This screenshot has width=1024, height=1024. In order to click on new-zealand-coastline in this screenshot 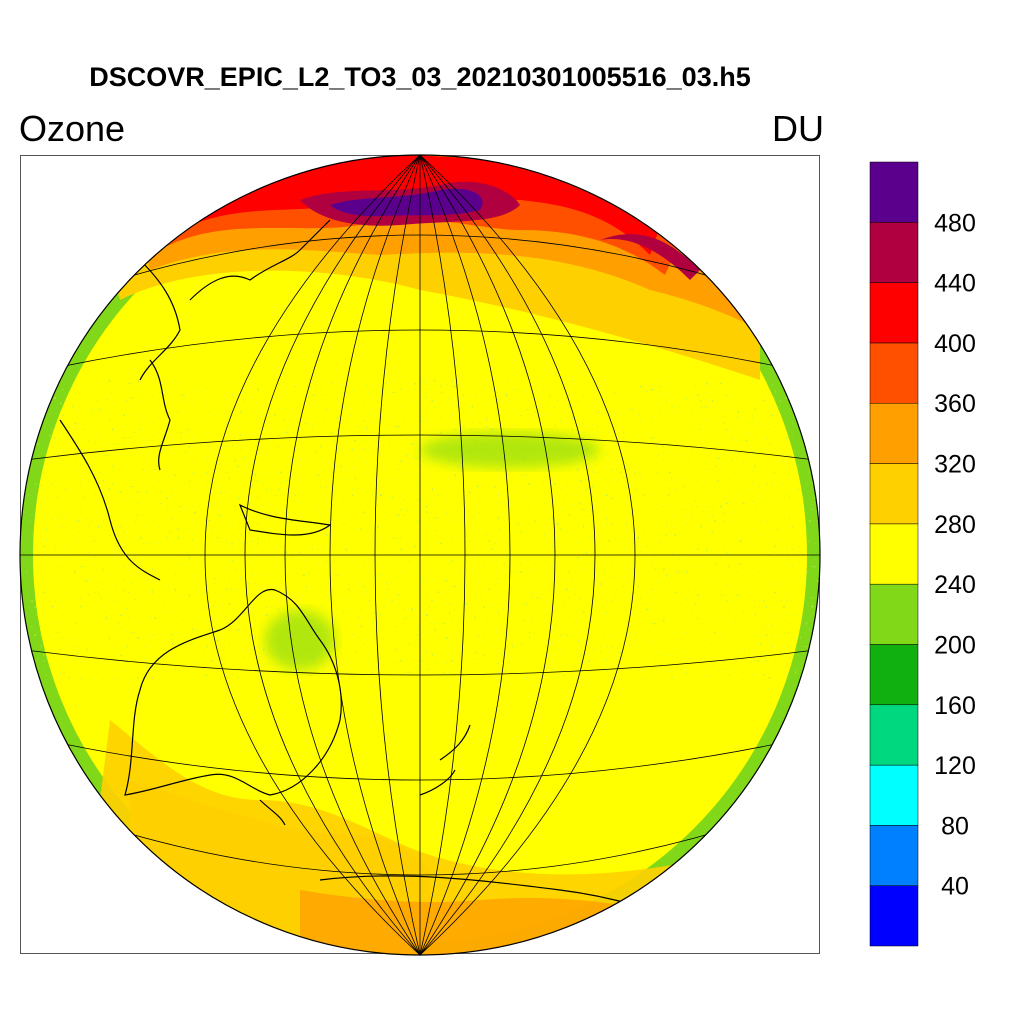, I will do `click(445, 760)`.